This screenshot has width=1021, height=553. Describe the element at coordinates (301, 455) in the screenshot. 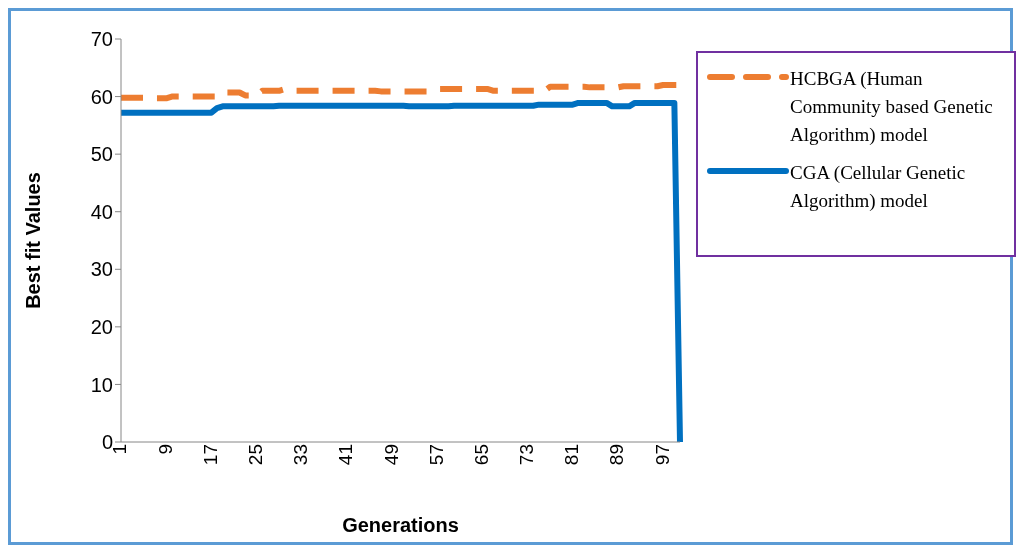

I see `x-tick-label: 33` at that location.